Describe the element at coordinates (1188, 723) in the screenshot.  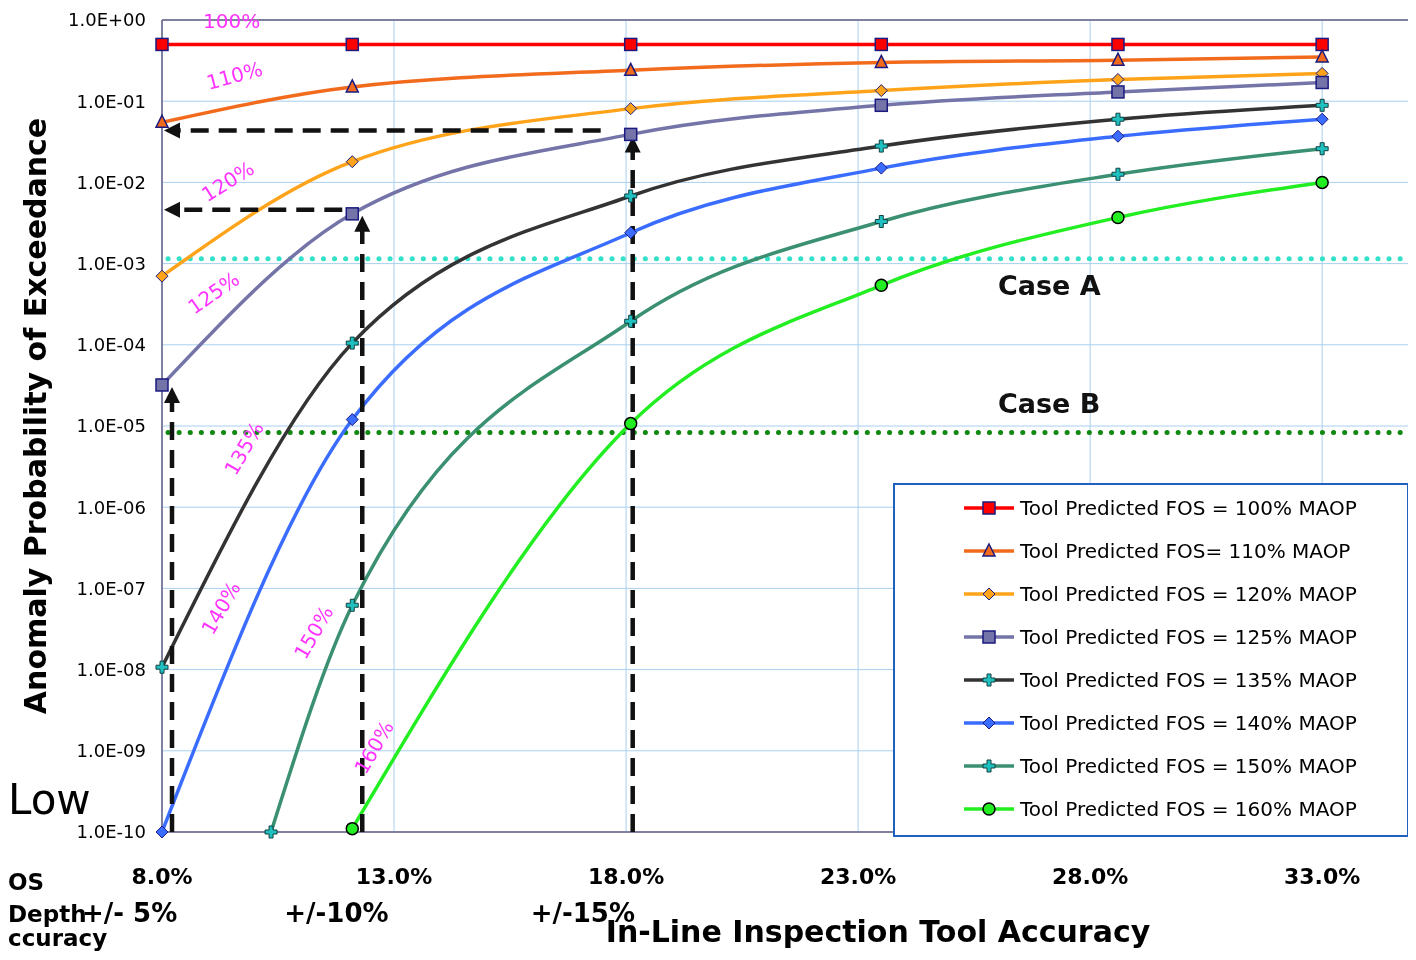
I see `legend-label: Tool Predicted FOS = 140% MAOP` at that location.